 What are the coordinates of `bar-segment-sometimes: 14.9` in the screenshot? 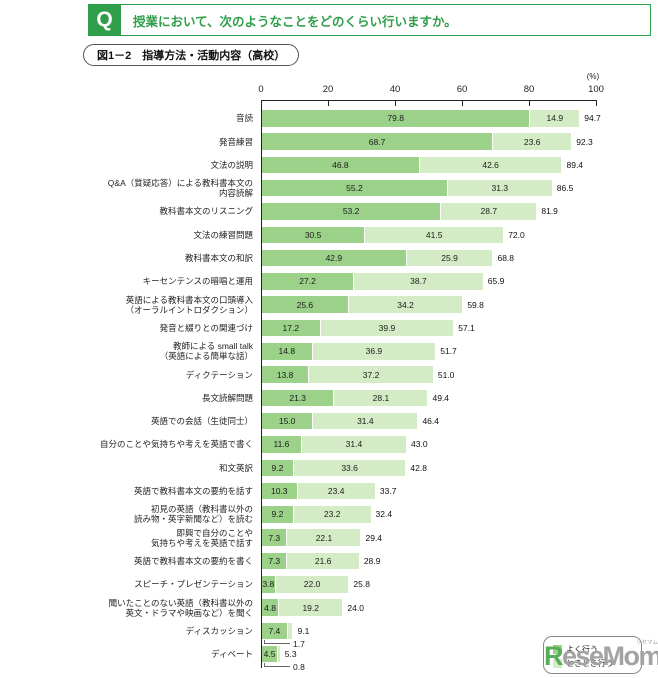 It's located at (554, 118).